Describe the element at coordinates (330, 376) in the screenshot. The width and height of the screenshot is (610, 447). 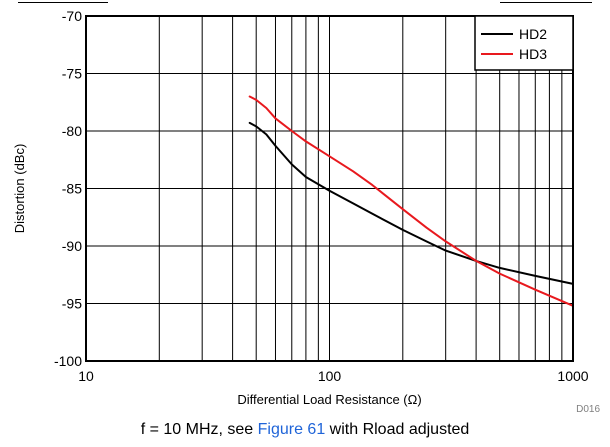
I see `x-tick-label: 100` at that location.